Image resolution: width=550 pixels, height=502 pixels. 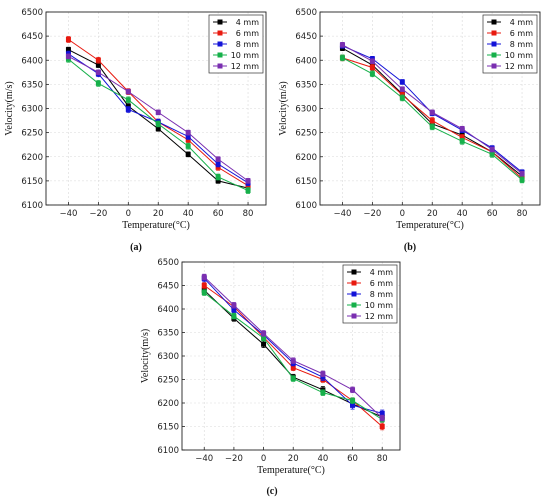 I want to click on x-tick-label: 0, so click(x=128, y=214).